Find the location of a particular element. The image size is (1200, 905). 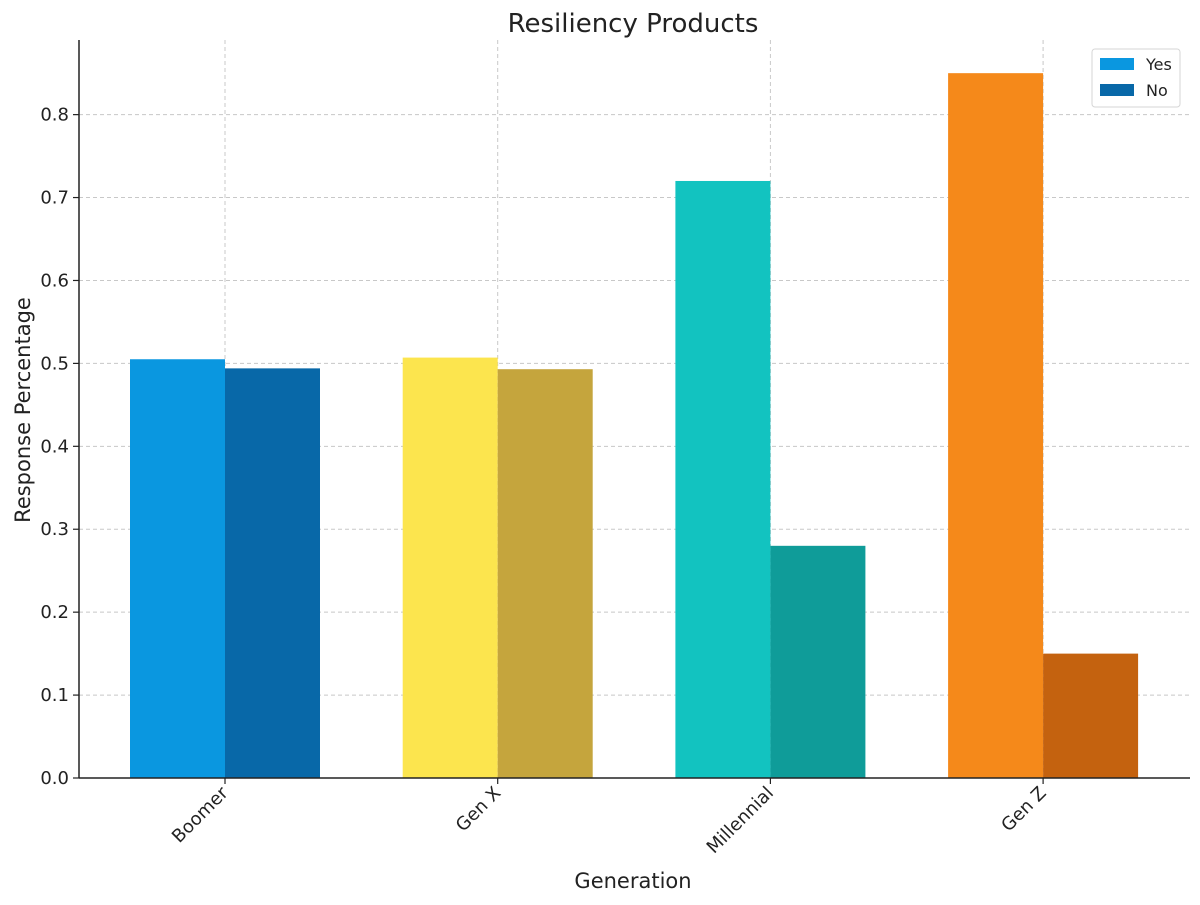

y-tick-label: 0.0 is located at coordinates (54, 778).